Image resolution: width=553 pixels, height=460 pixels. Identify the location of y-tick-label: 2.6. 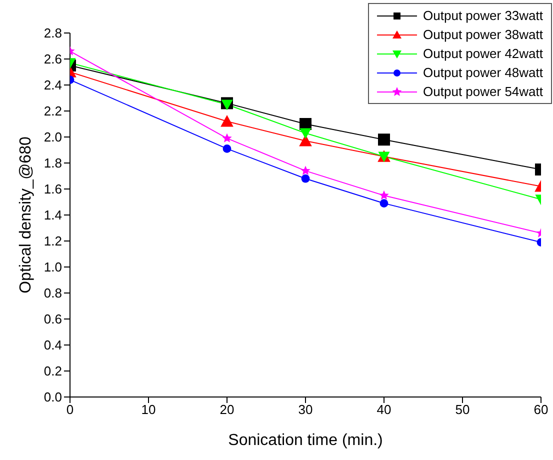
(53, 59).